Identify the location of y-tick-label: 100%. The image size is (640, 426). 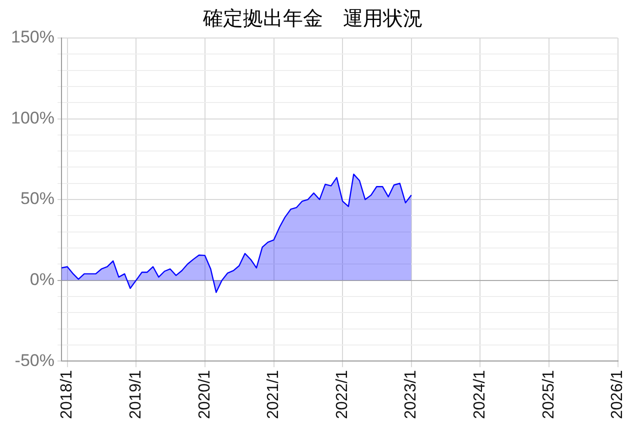
(32, 118).